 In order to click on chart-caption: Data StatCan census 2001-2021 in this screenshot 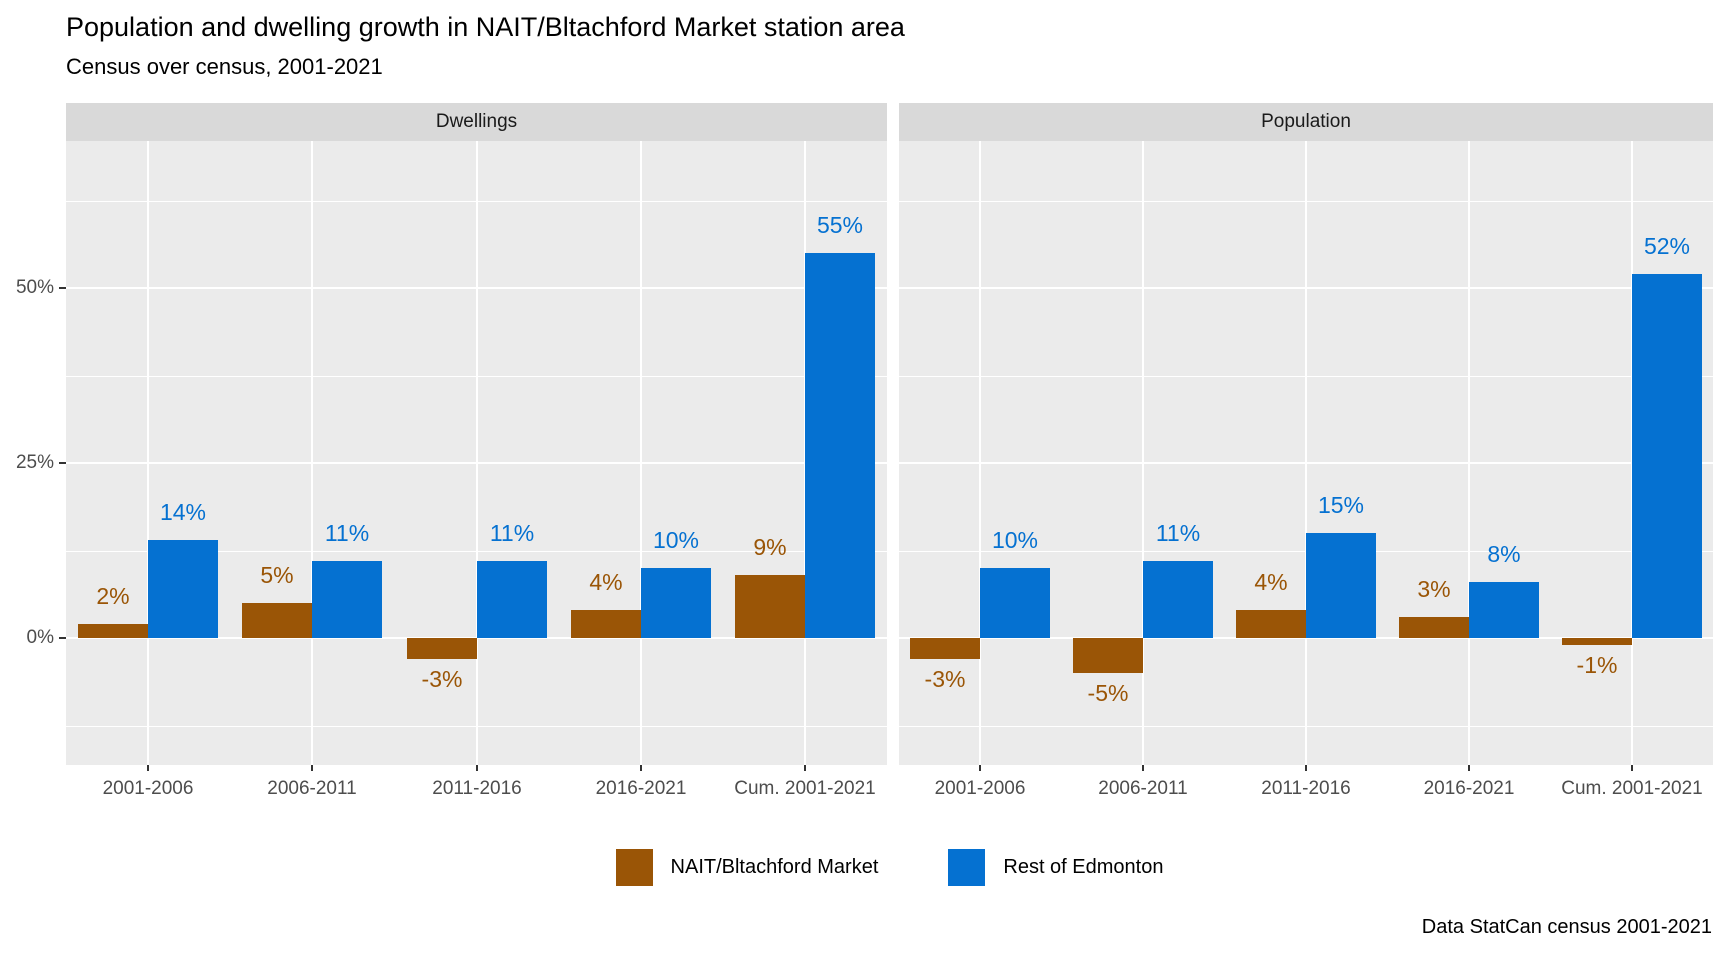, I will do `click(1566, 927)`.